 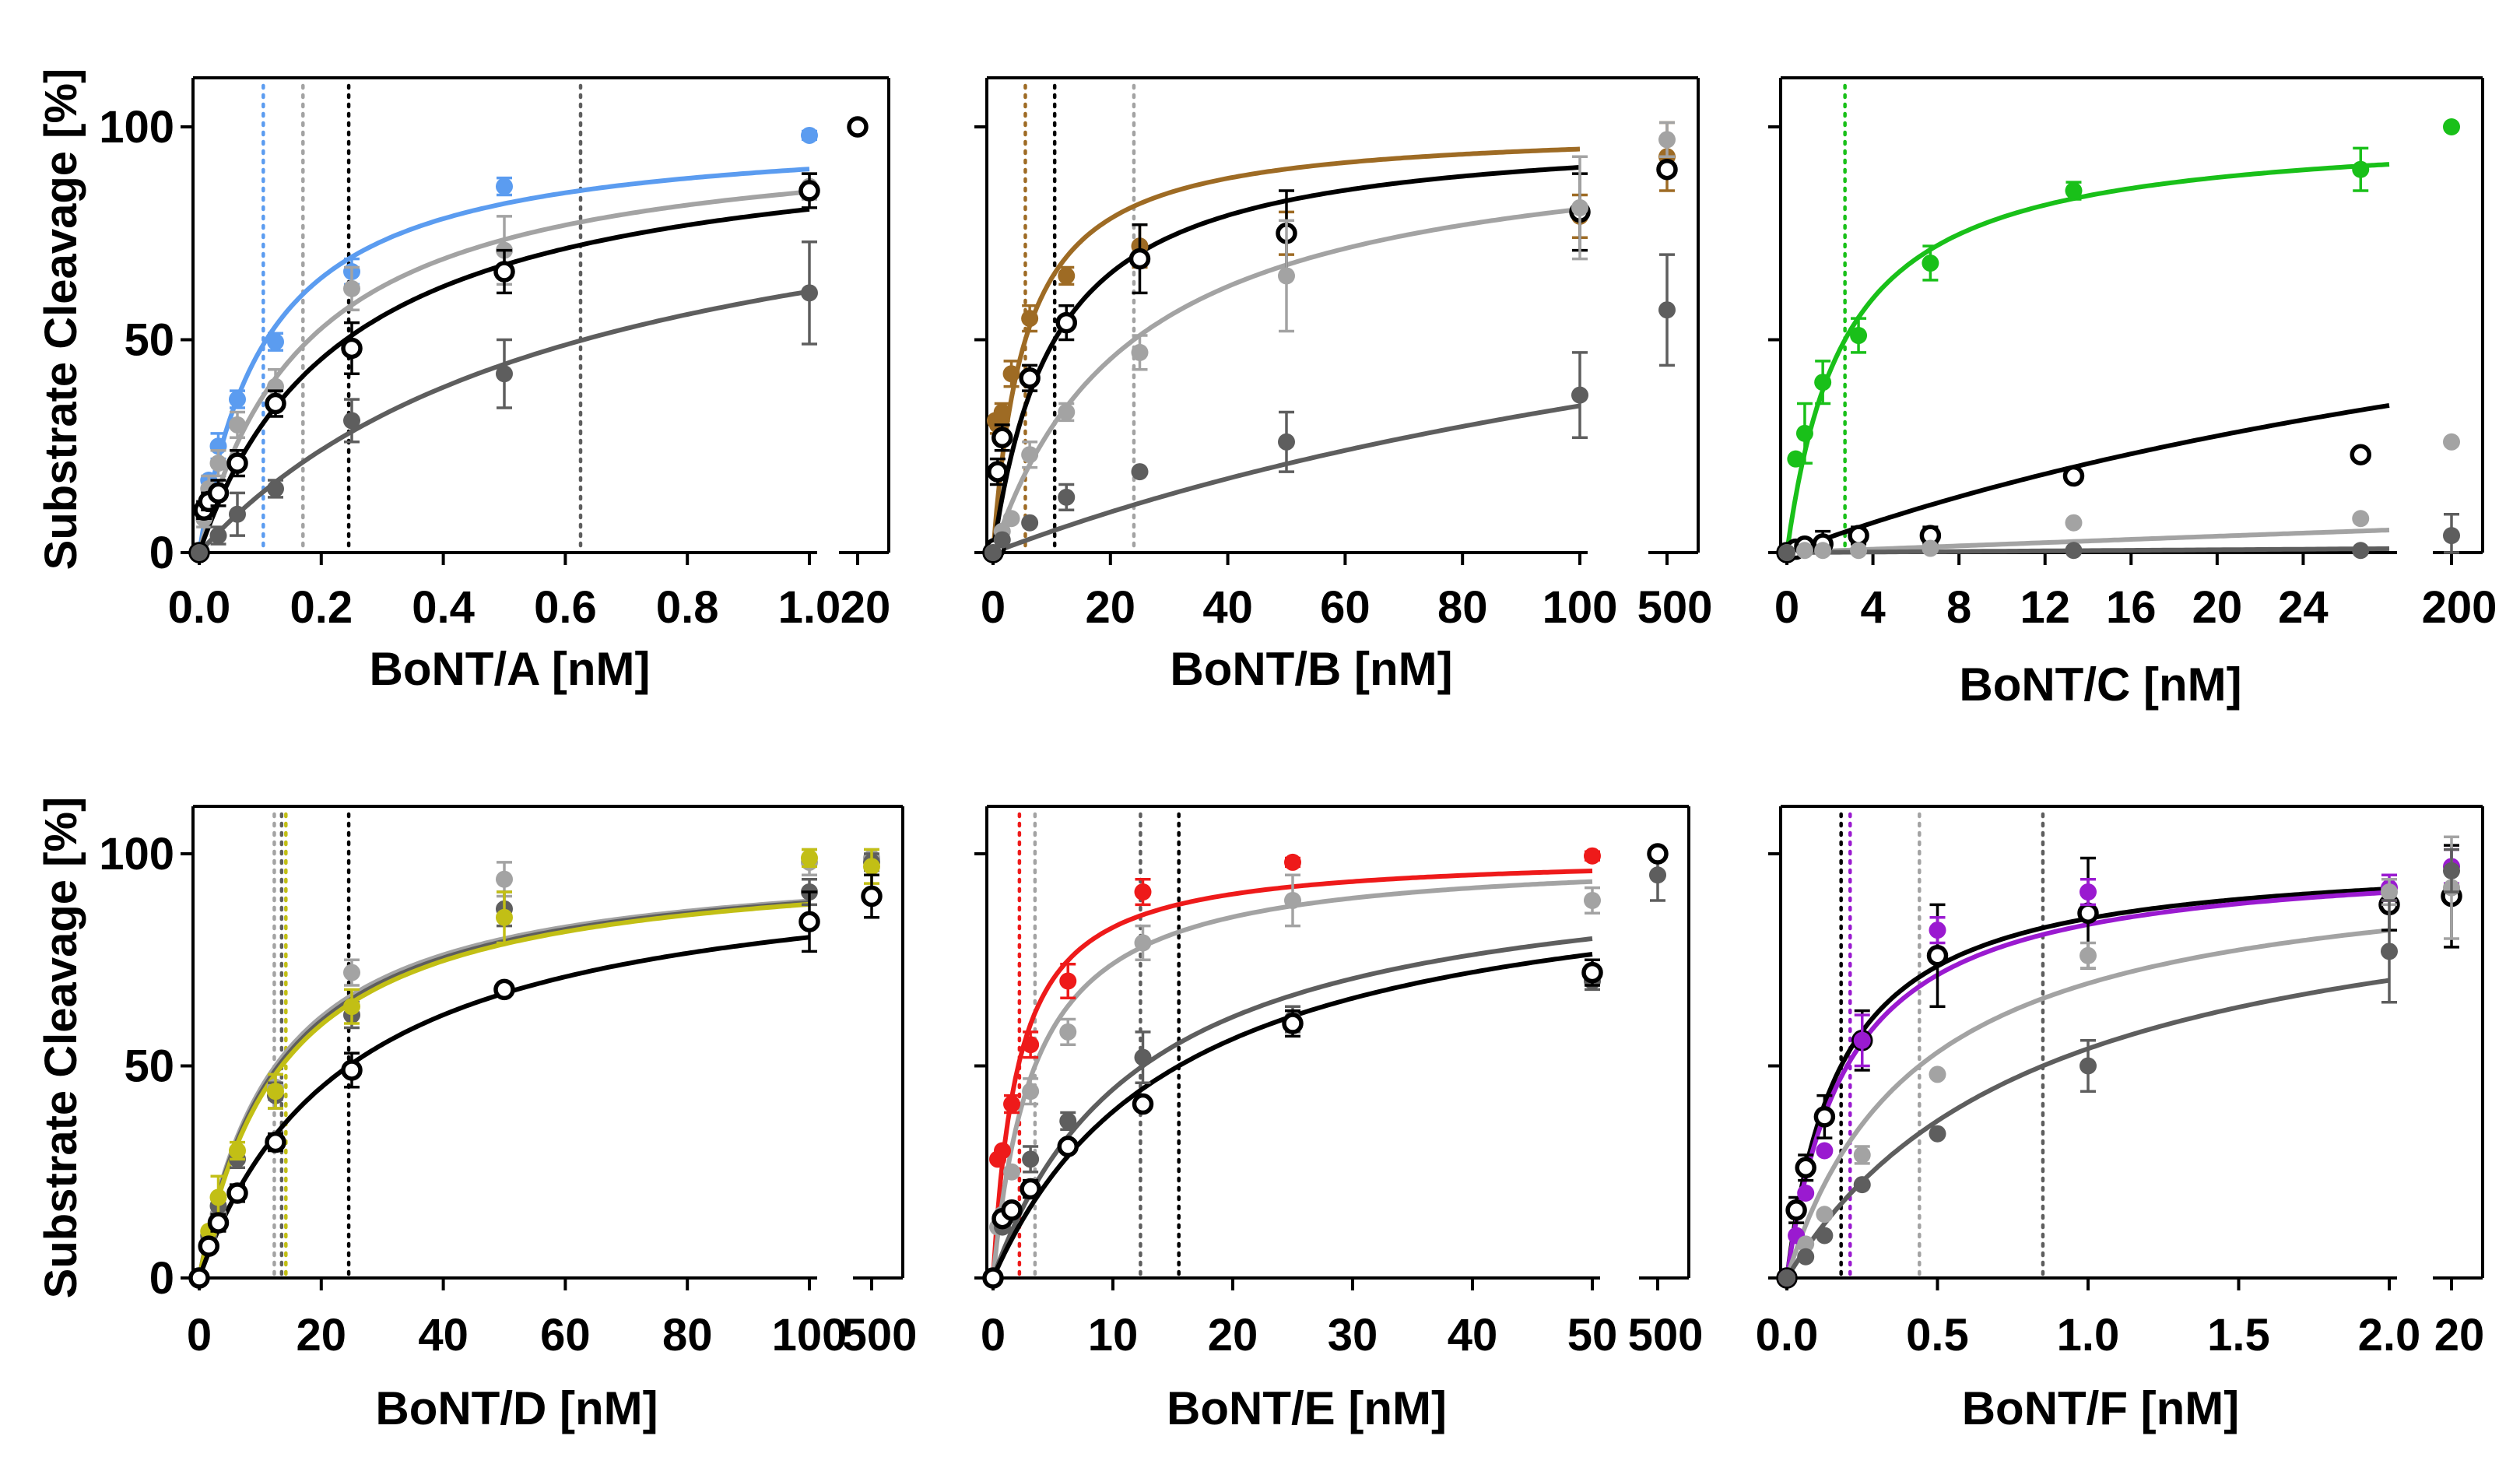 What do you see at coordinates (510, 669) in the screenshot?
I see `x-axis-title: BoNT/A [nM]` at bounding box center [510, 669].